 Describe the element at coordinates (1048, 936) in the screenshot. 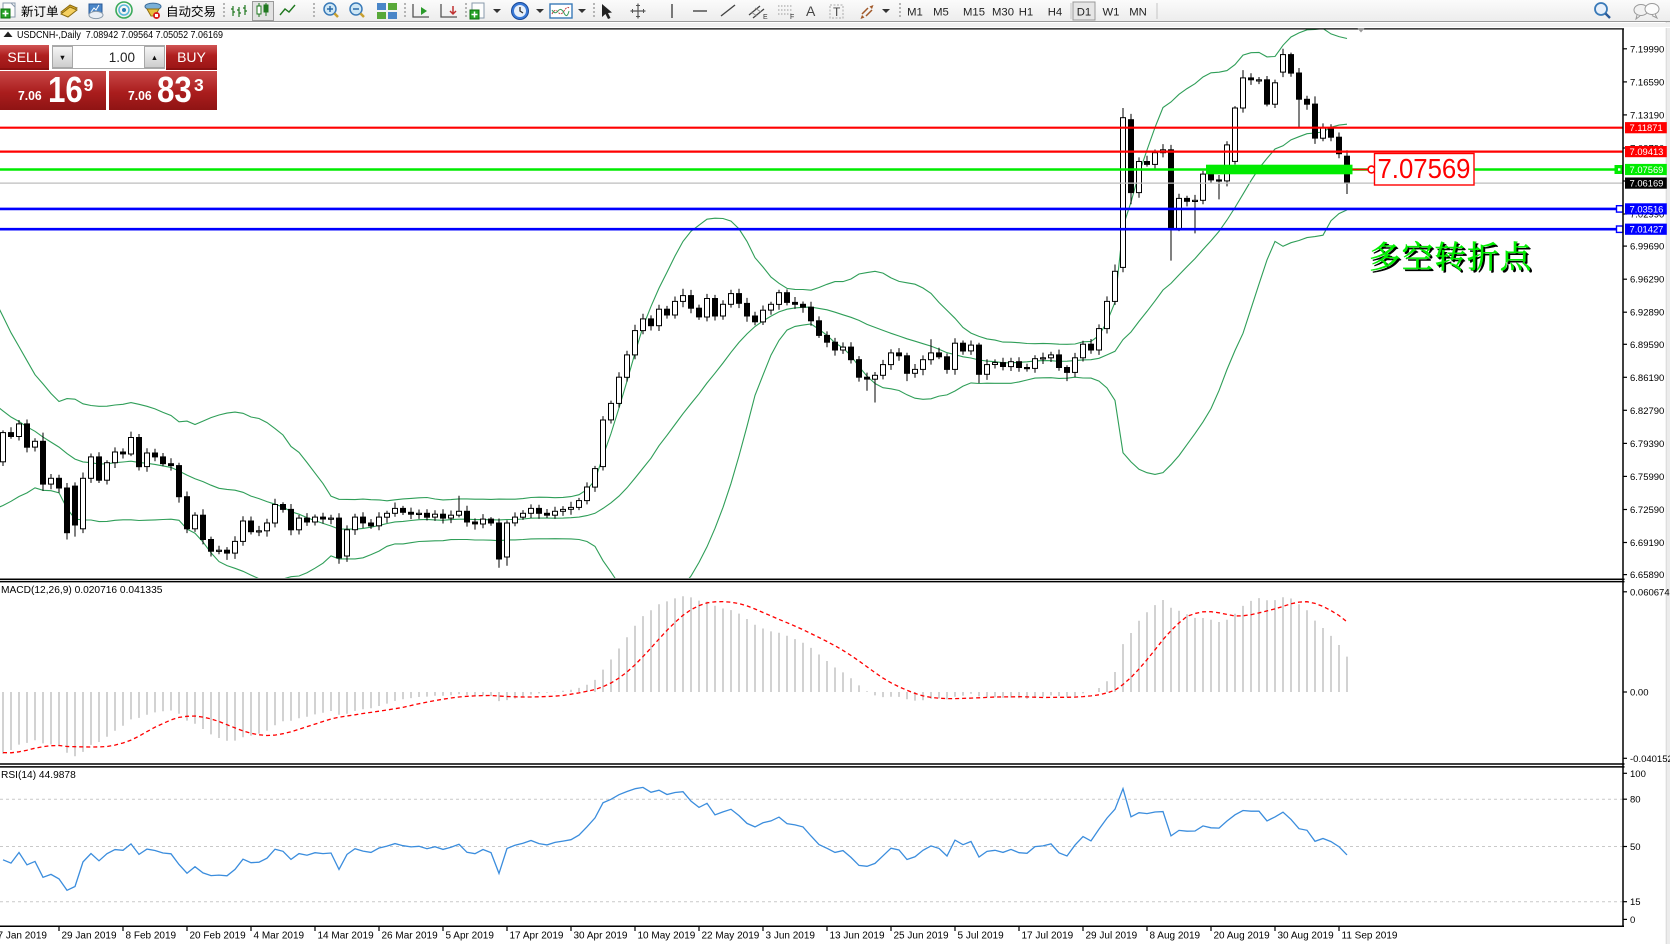

I see `svg-text: 17 Jul 2019` at that location.